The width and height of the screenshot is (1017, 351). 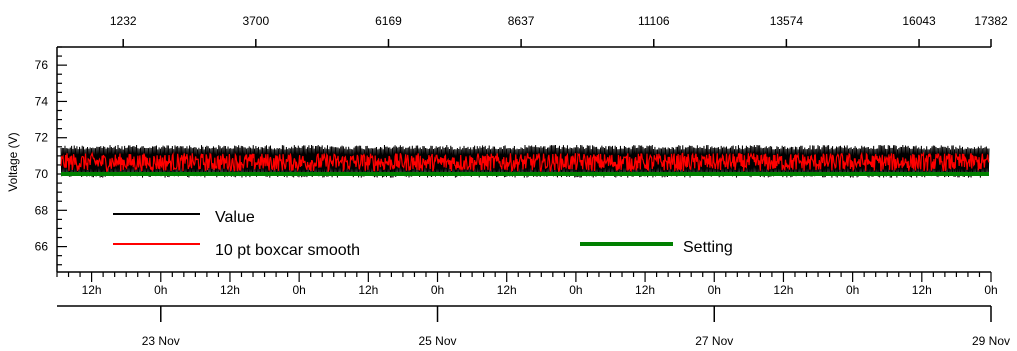 I want to click on top-axis-tick-label: 1232, so click(x=123, y=21).